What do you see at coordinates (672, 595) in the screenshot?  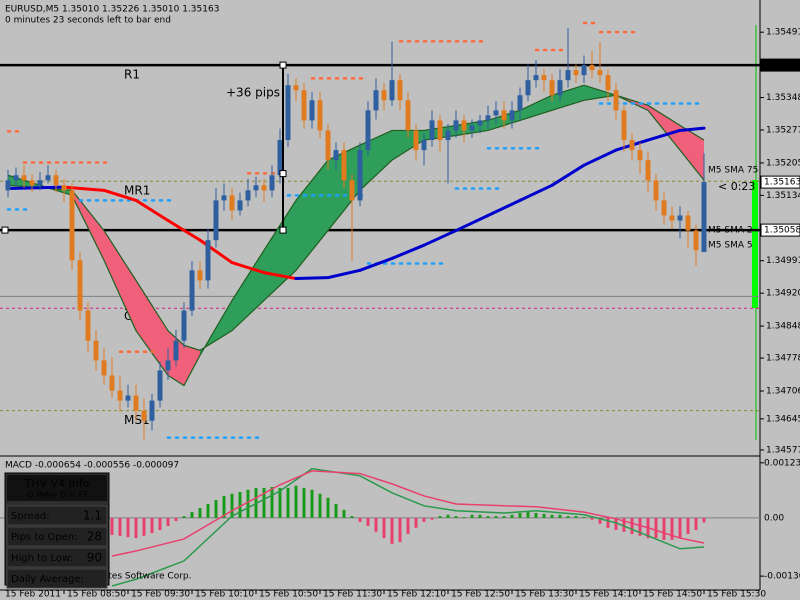 I see `x-tick-label: 15 Feb 14:50` at bounding box center [672, 595].